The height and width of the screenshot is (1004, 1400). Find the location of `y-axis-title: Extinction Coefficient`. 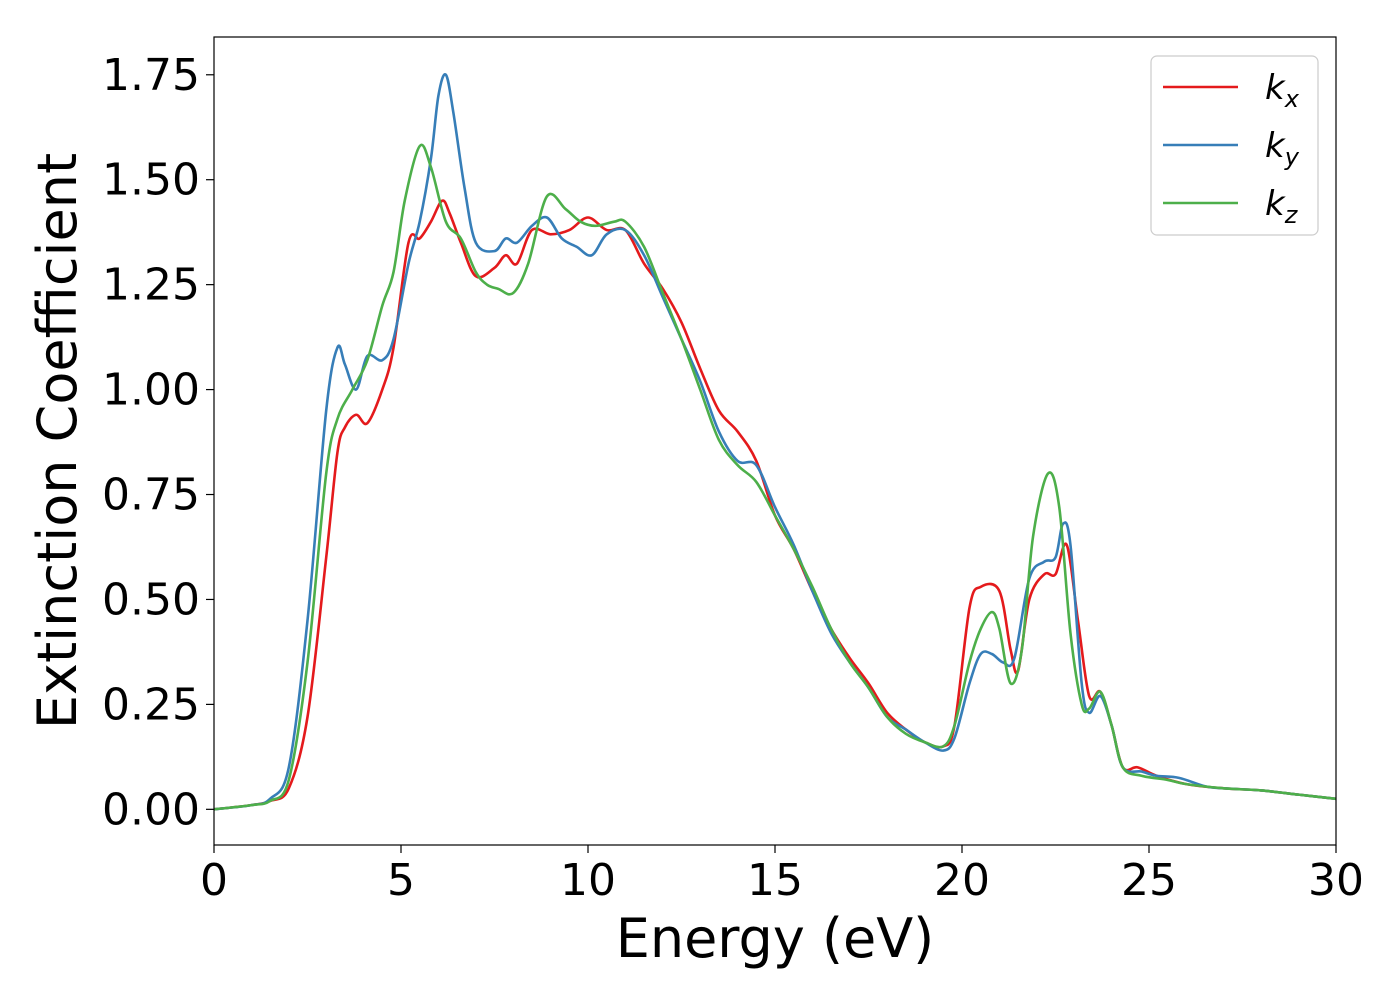

y-axis-title: Extinction Coefficient is located at coordinates (57, 441).